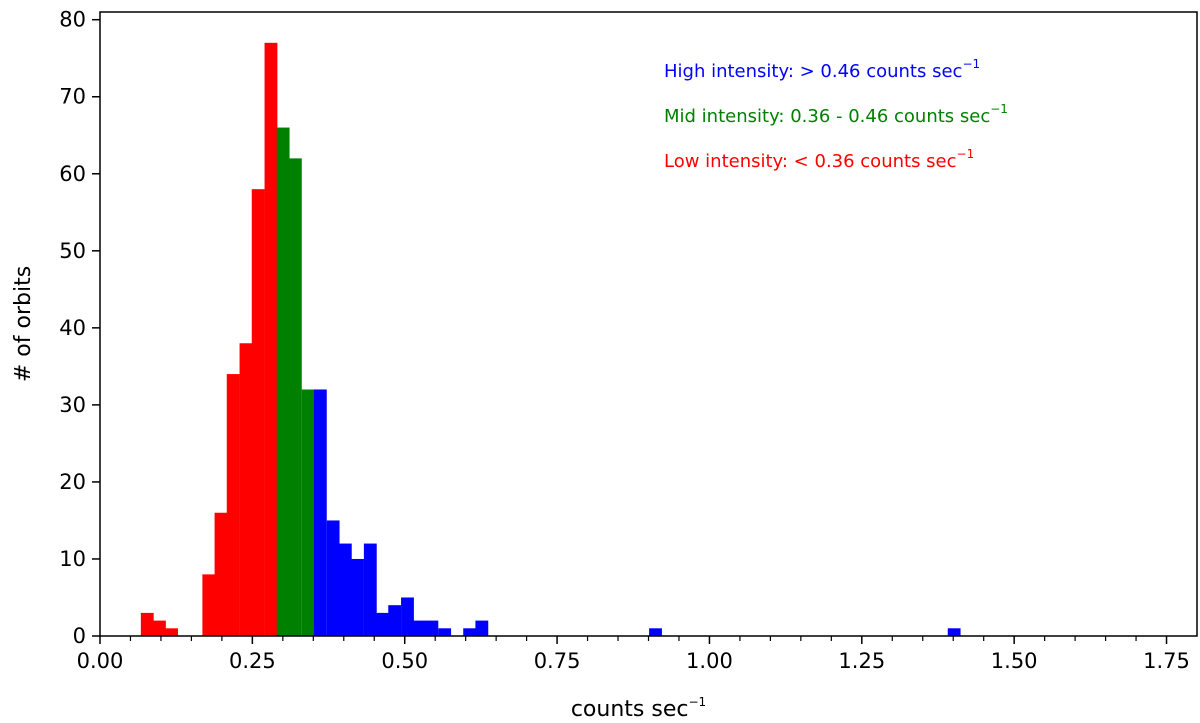  Describe the element at coordinates (72, 251) in the screenshot. I see `y-tick-label: 50` at that location.